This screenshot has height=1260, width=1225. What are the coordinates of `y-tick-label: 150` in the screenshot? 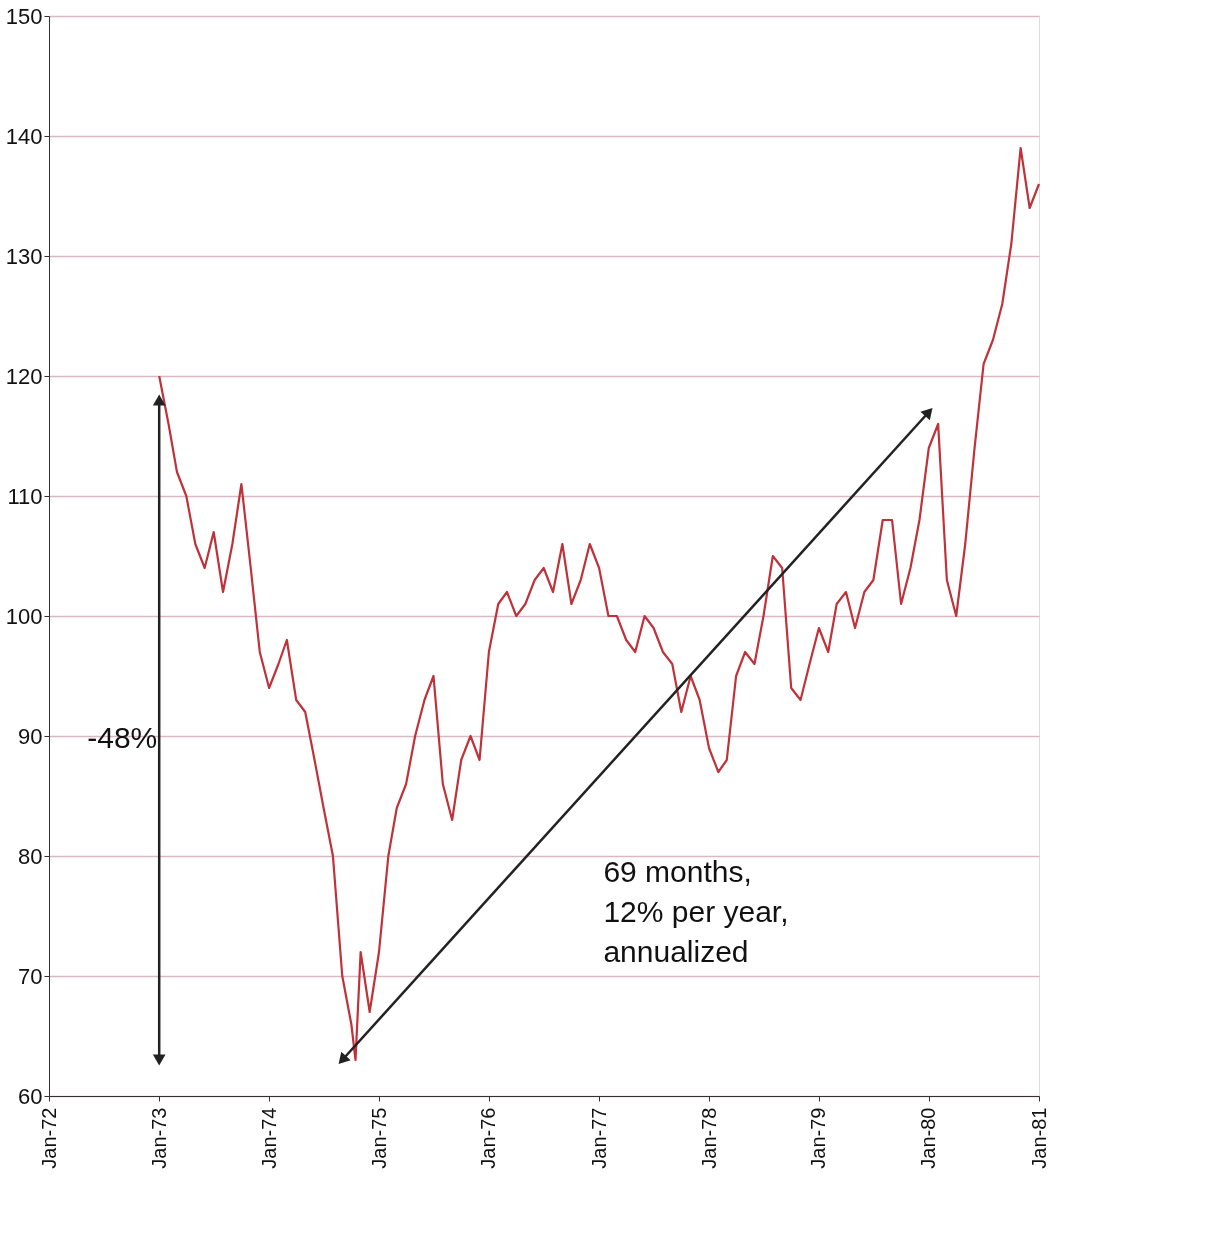 It's located at (24, 16).